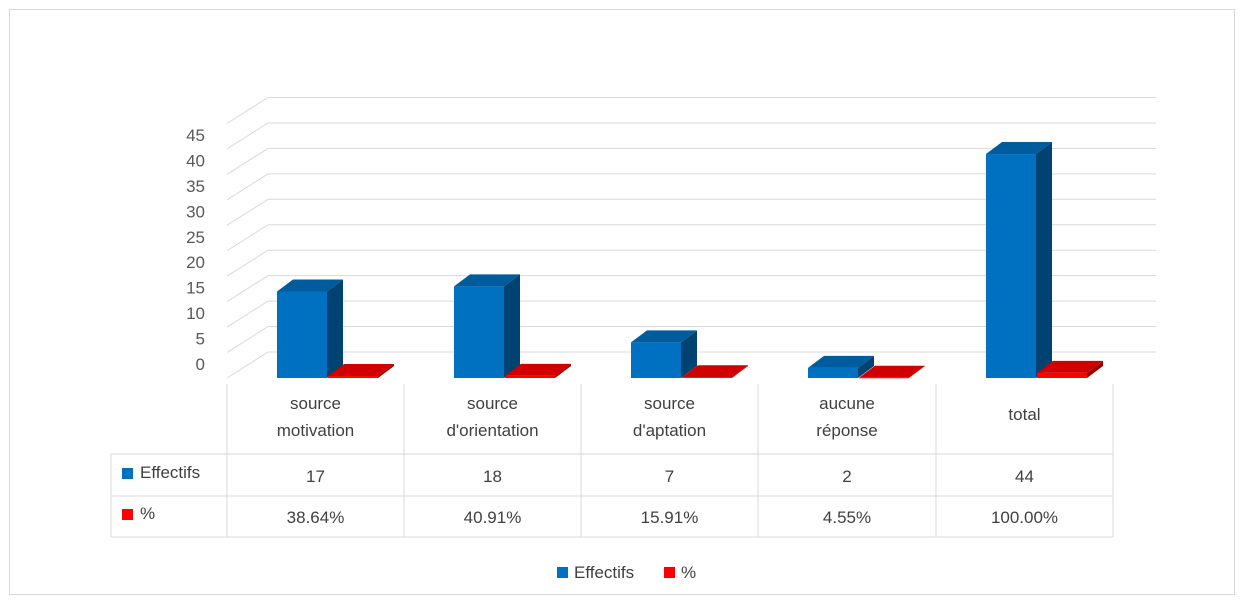 The image size is (1246, 604). I want to click on data-label-percent: 100.00%, so click(1024, 517).